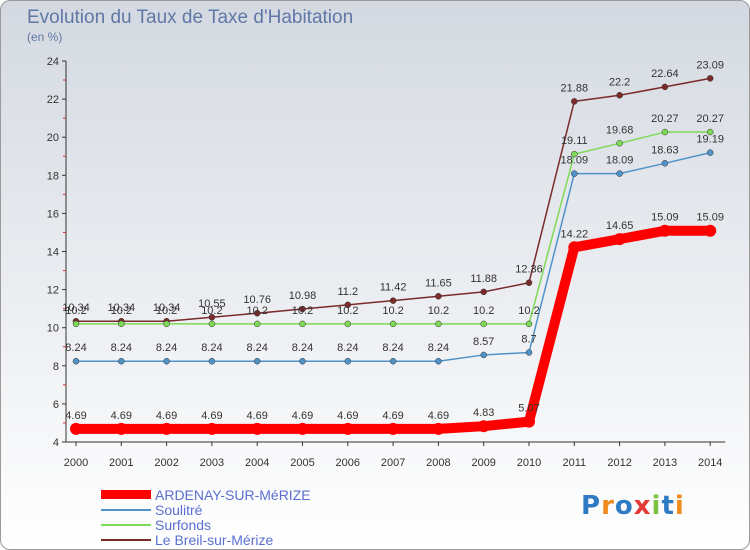  What do you see at coordinates (179, 509) in the screenshot?
I see `legend-label: Soulitré` at bounding box center [179, 509].